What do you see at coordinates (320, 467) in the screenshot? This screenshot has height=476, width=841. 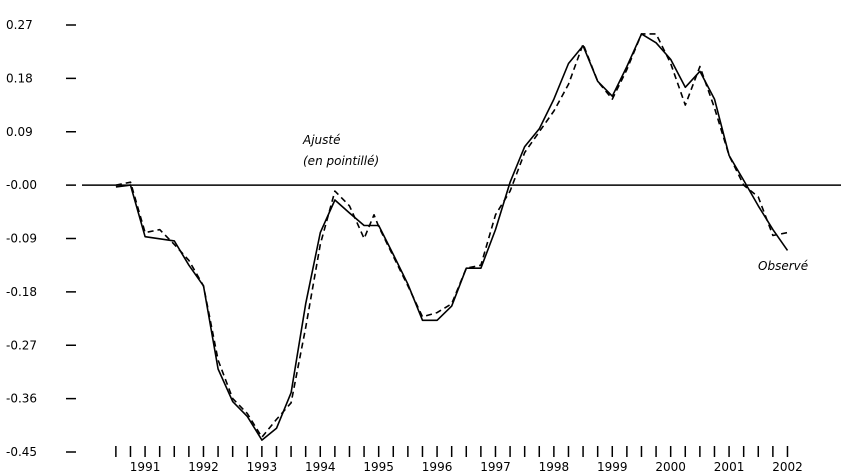 I see `x-tick-label: 1994` at bounding box center [320, 467].